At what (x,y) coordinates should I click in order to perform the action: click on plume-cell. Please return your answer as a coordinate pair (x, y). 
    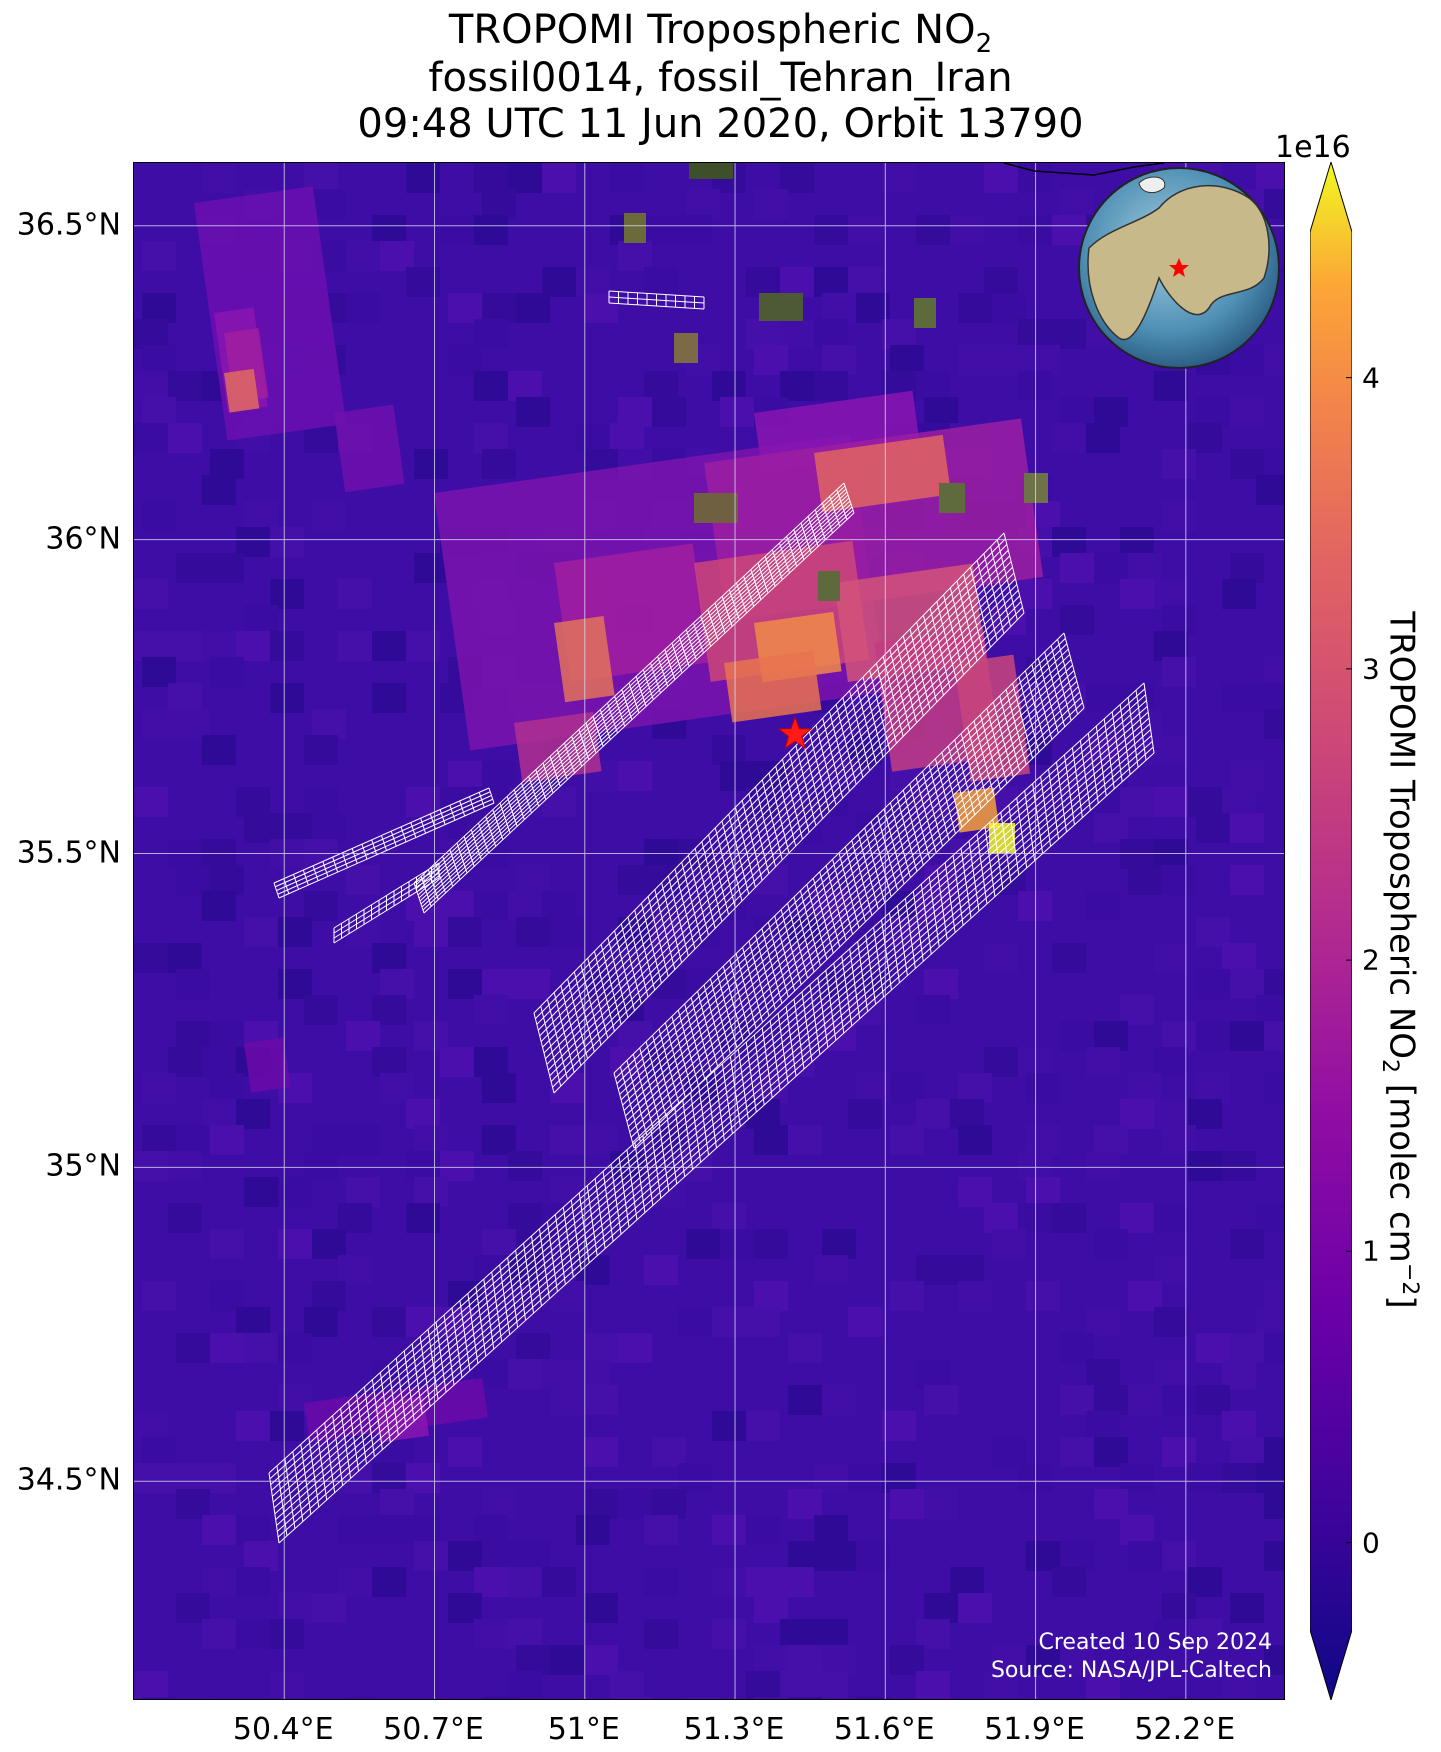
    Looking at the image, I should click on (267, 1065).